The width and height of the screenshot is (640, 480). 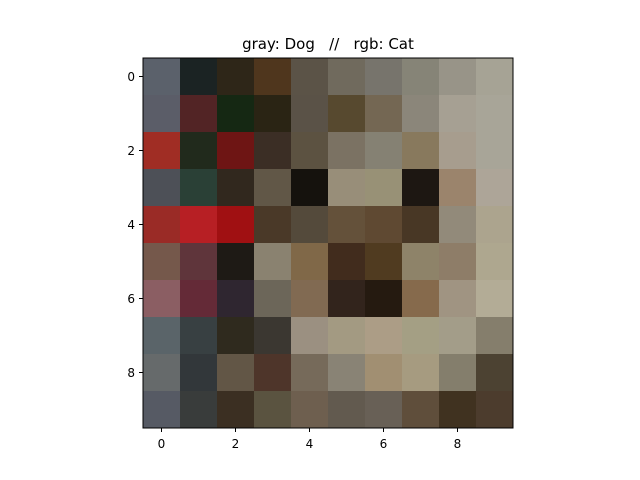 I want to click on heatmap-cell-r4-c3, so click(x=272, y=224).